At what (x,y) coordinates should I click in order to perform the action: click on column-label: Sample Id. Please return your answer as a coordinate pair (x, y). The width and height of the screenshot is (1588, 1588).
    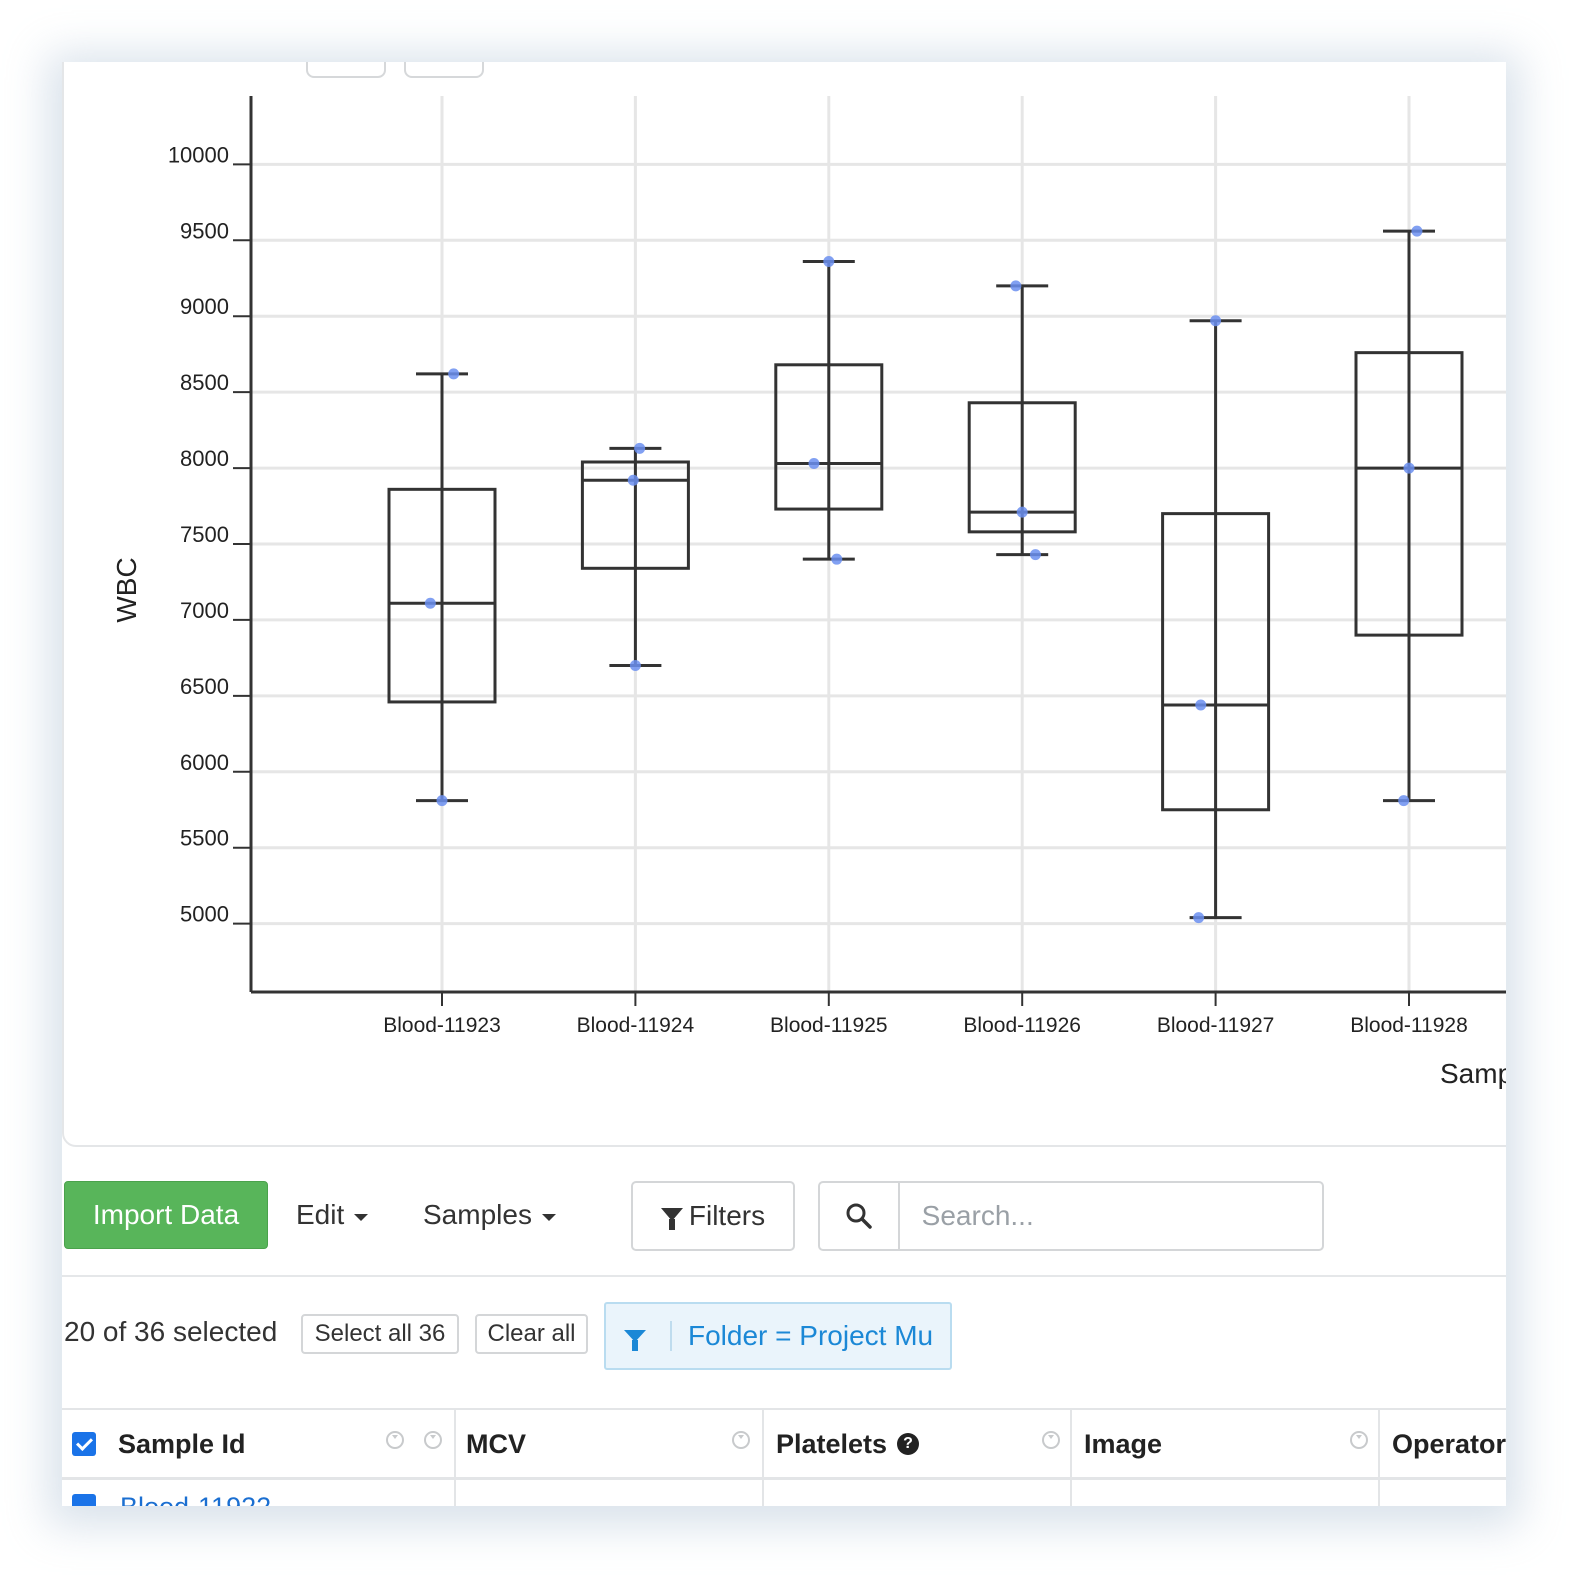
    Looking at the image, I should click on (182, 1443).